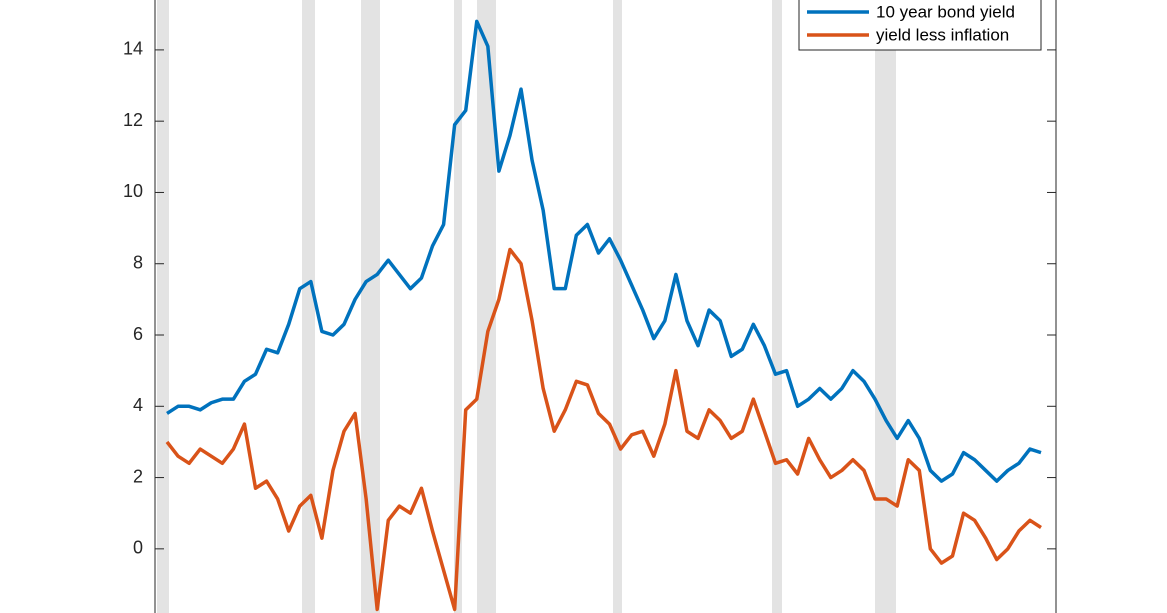 This screenshot has height=613, width=1167. Describe the element at coordinates (138, 548) in the screenshot. I see `y-tick-label: 0` at that location.